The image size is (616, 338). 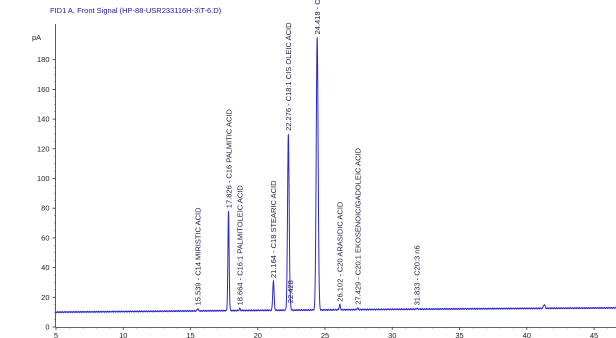 I want to click on x-tick-label: 25, so click(x=325, y=334).